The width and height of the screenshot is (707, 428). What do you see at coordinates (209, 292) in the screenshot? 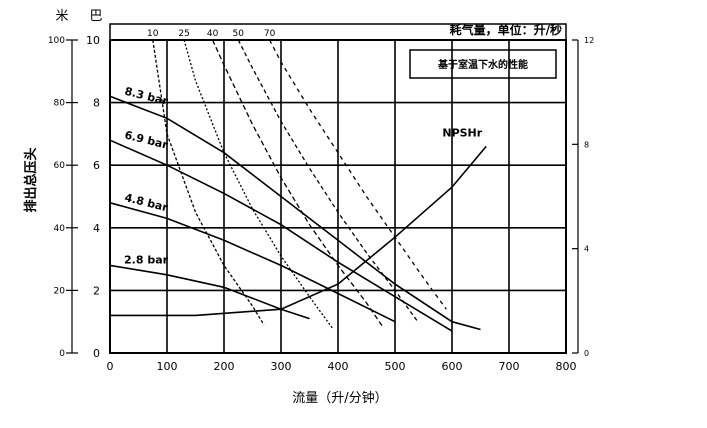
I see `series-line-2-8-bar` at bounding box center [209, 292].